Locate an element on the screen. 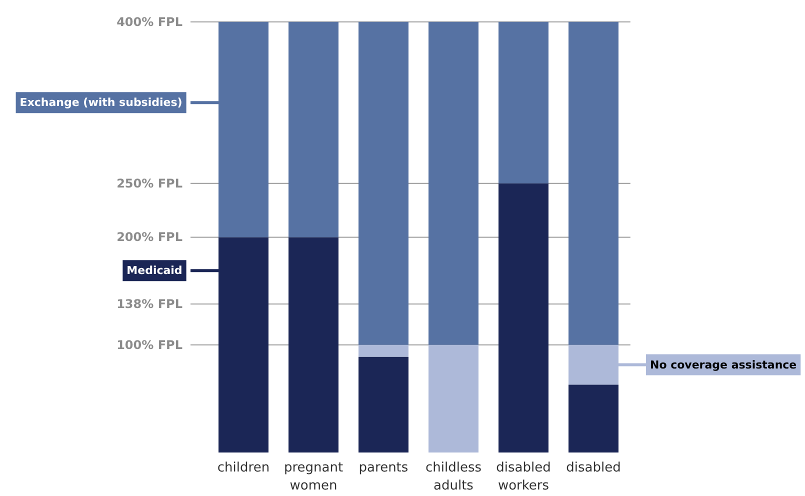 Image resolution: width=805 pixels, height=496 pixels. x-tick-label: pregnant women is located at coordinates (314, 477).